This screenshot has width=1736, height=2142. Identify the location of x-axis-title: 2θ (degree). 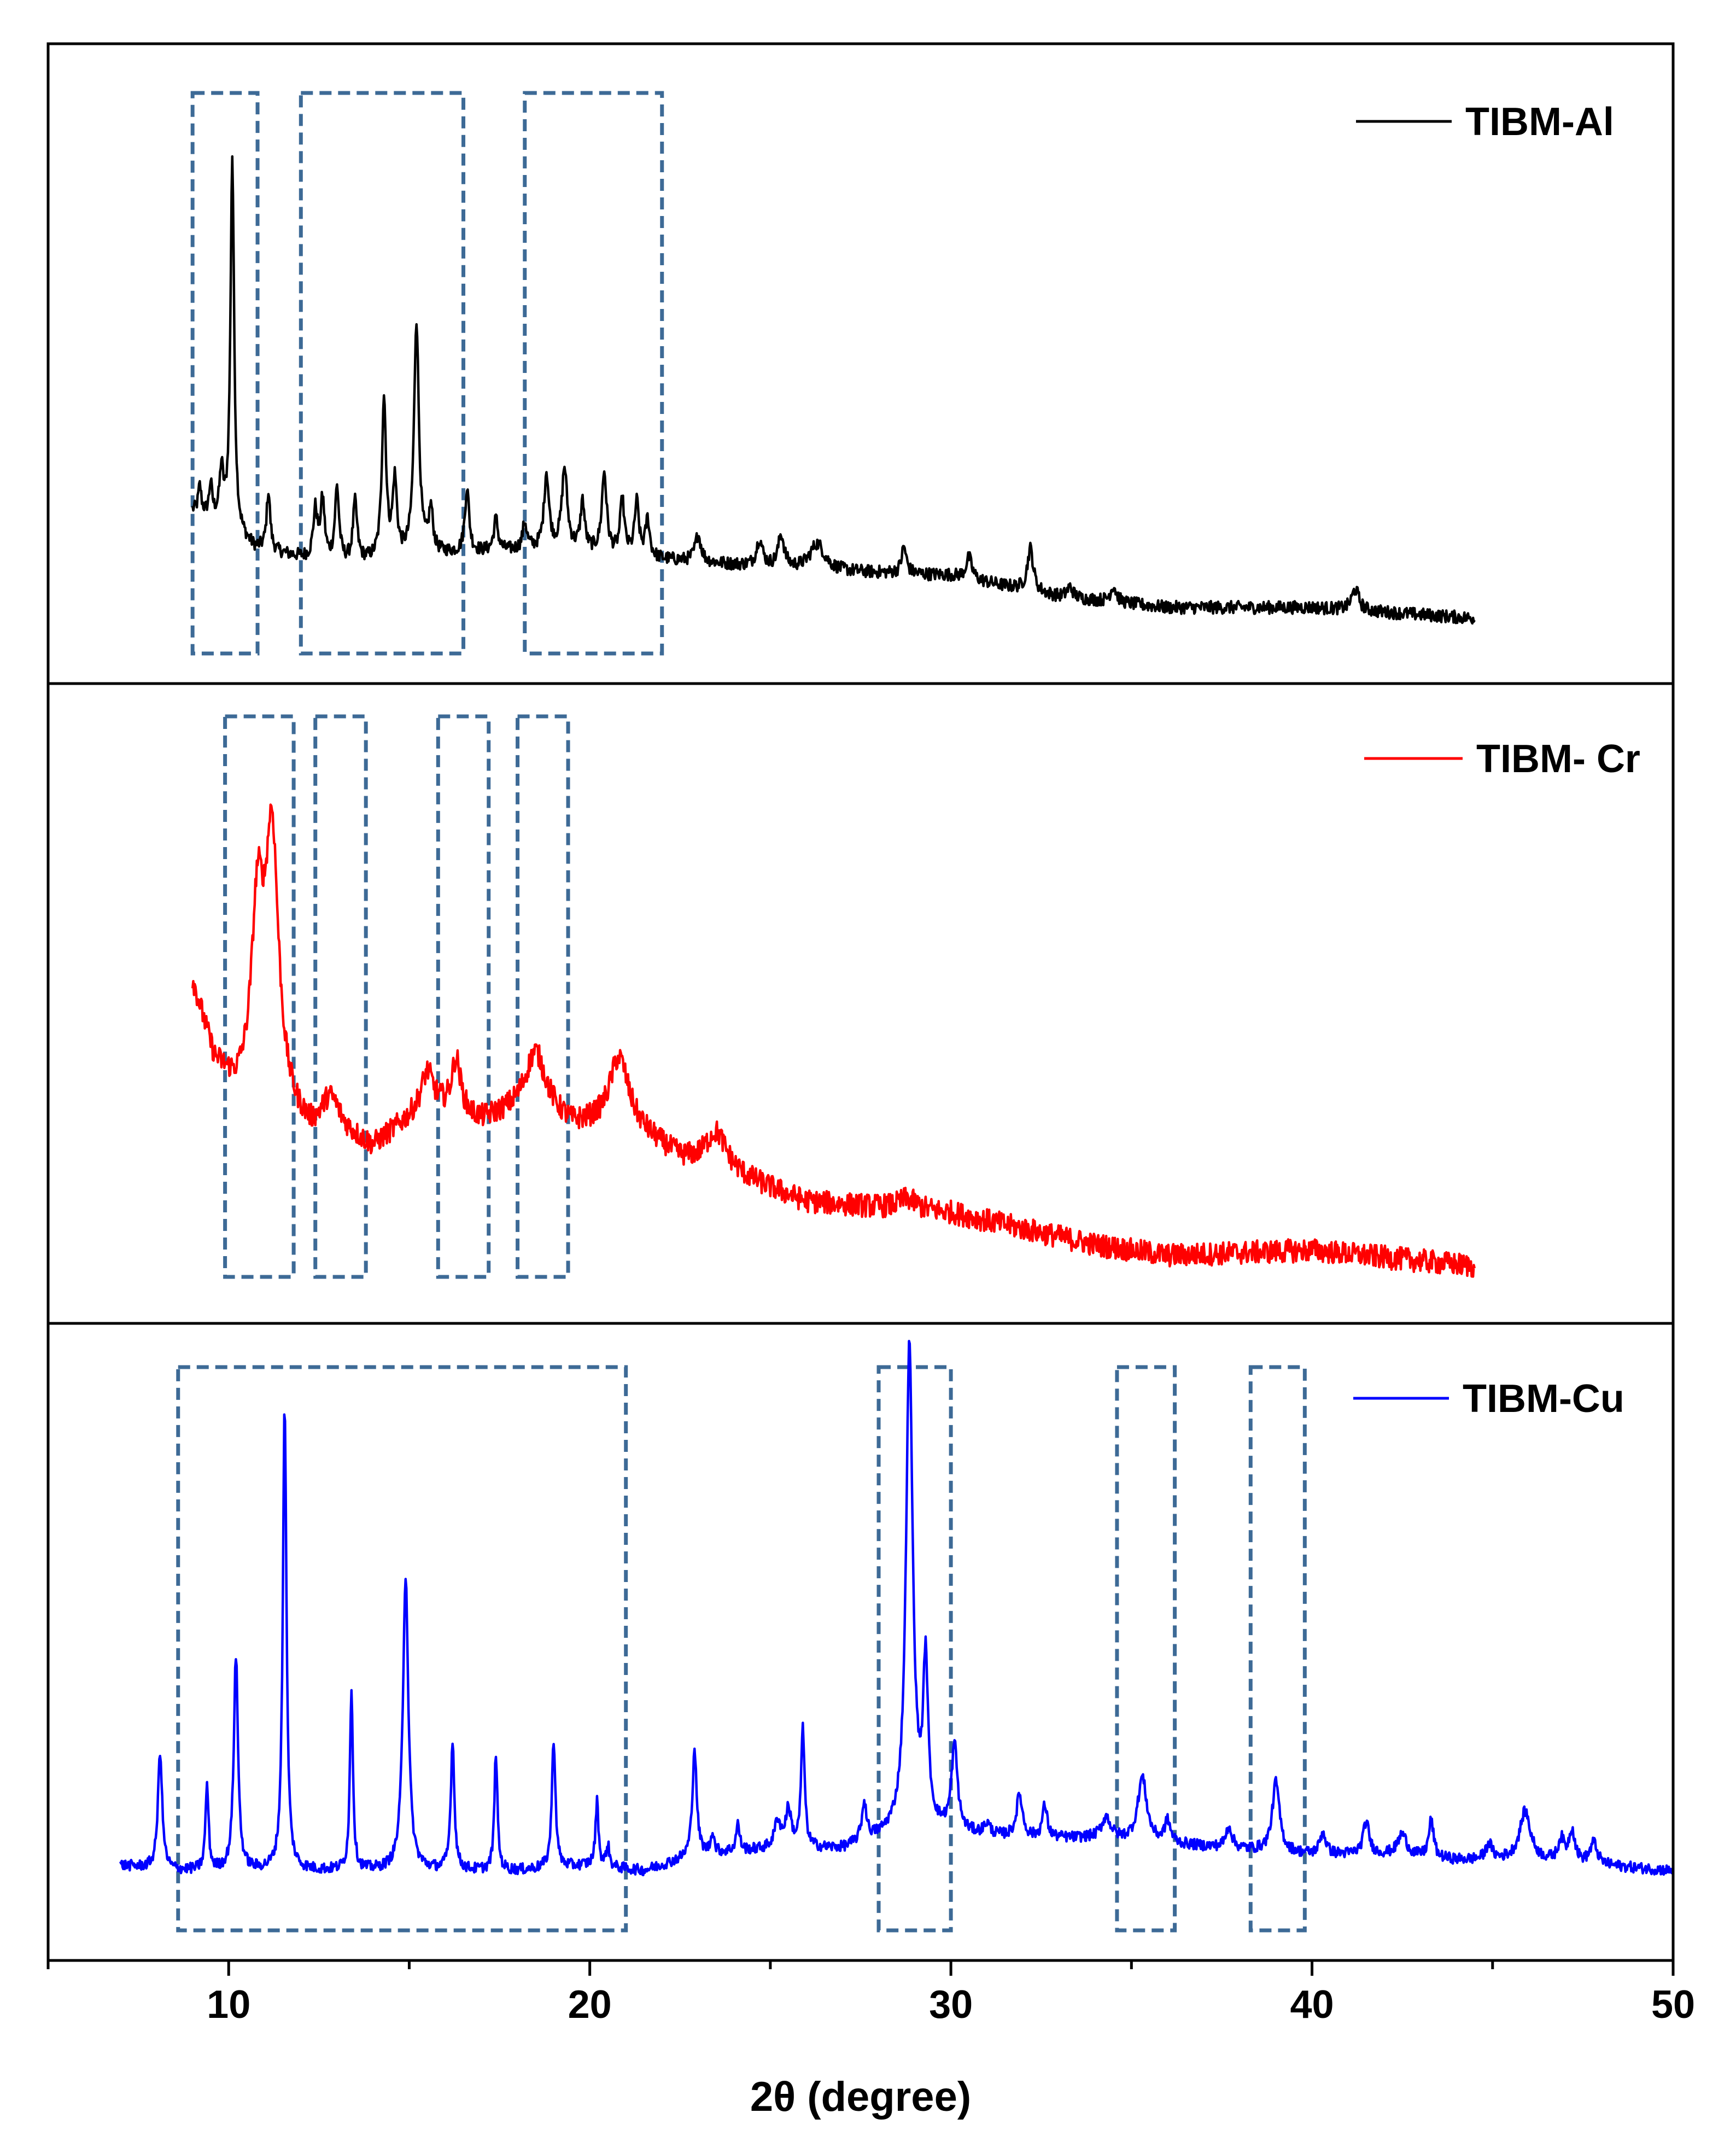
(860, 2097).